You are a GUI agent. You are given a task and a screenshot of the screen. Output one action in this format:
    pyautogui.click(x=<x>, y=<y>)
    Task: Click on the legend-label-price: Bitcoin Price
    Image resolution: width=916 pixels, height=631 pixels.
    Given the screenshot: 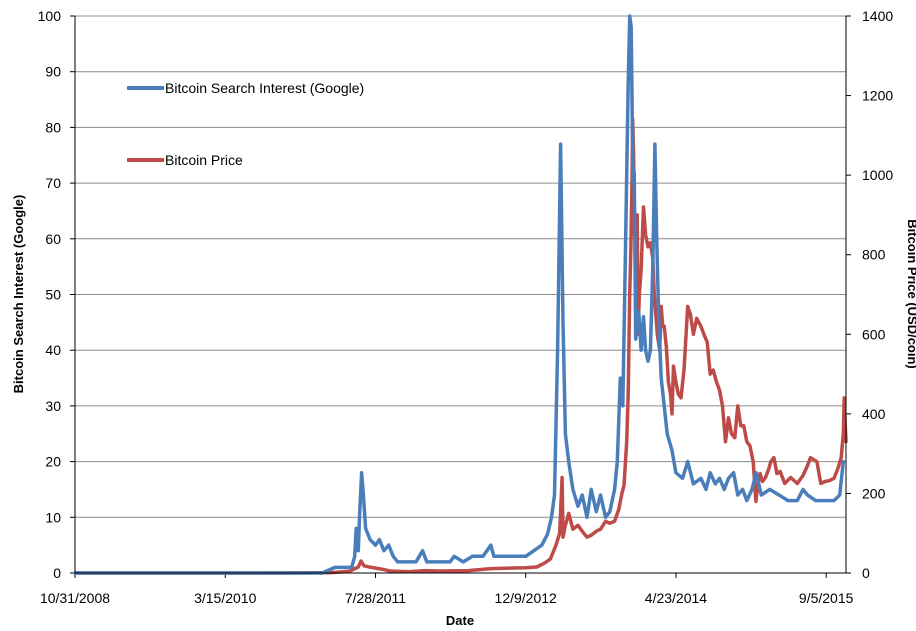 What is the action you would take?
    pyautogui.click(x=204, y=160)
    